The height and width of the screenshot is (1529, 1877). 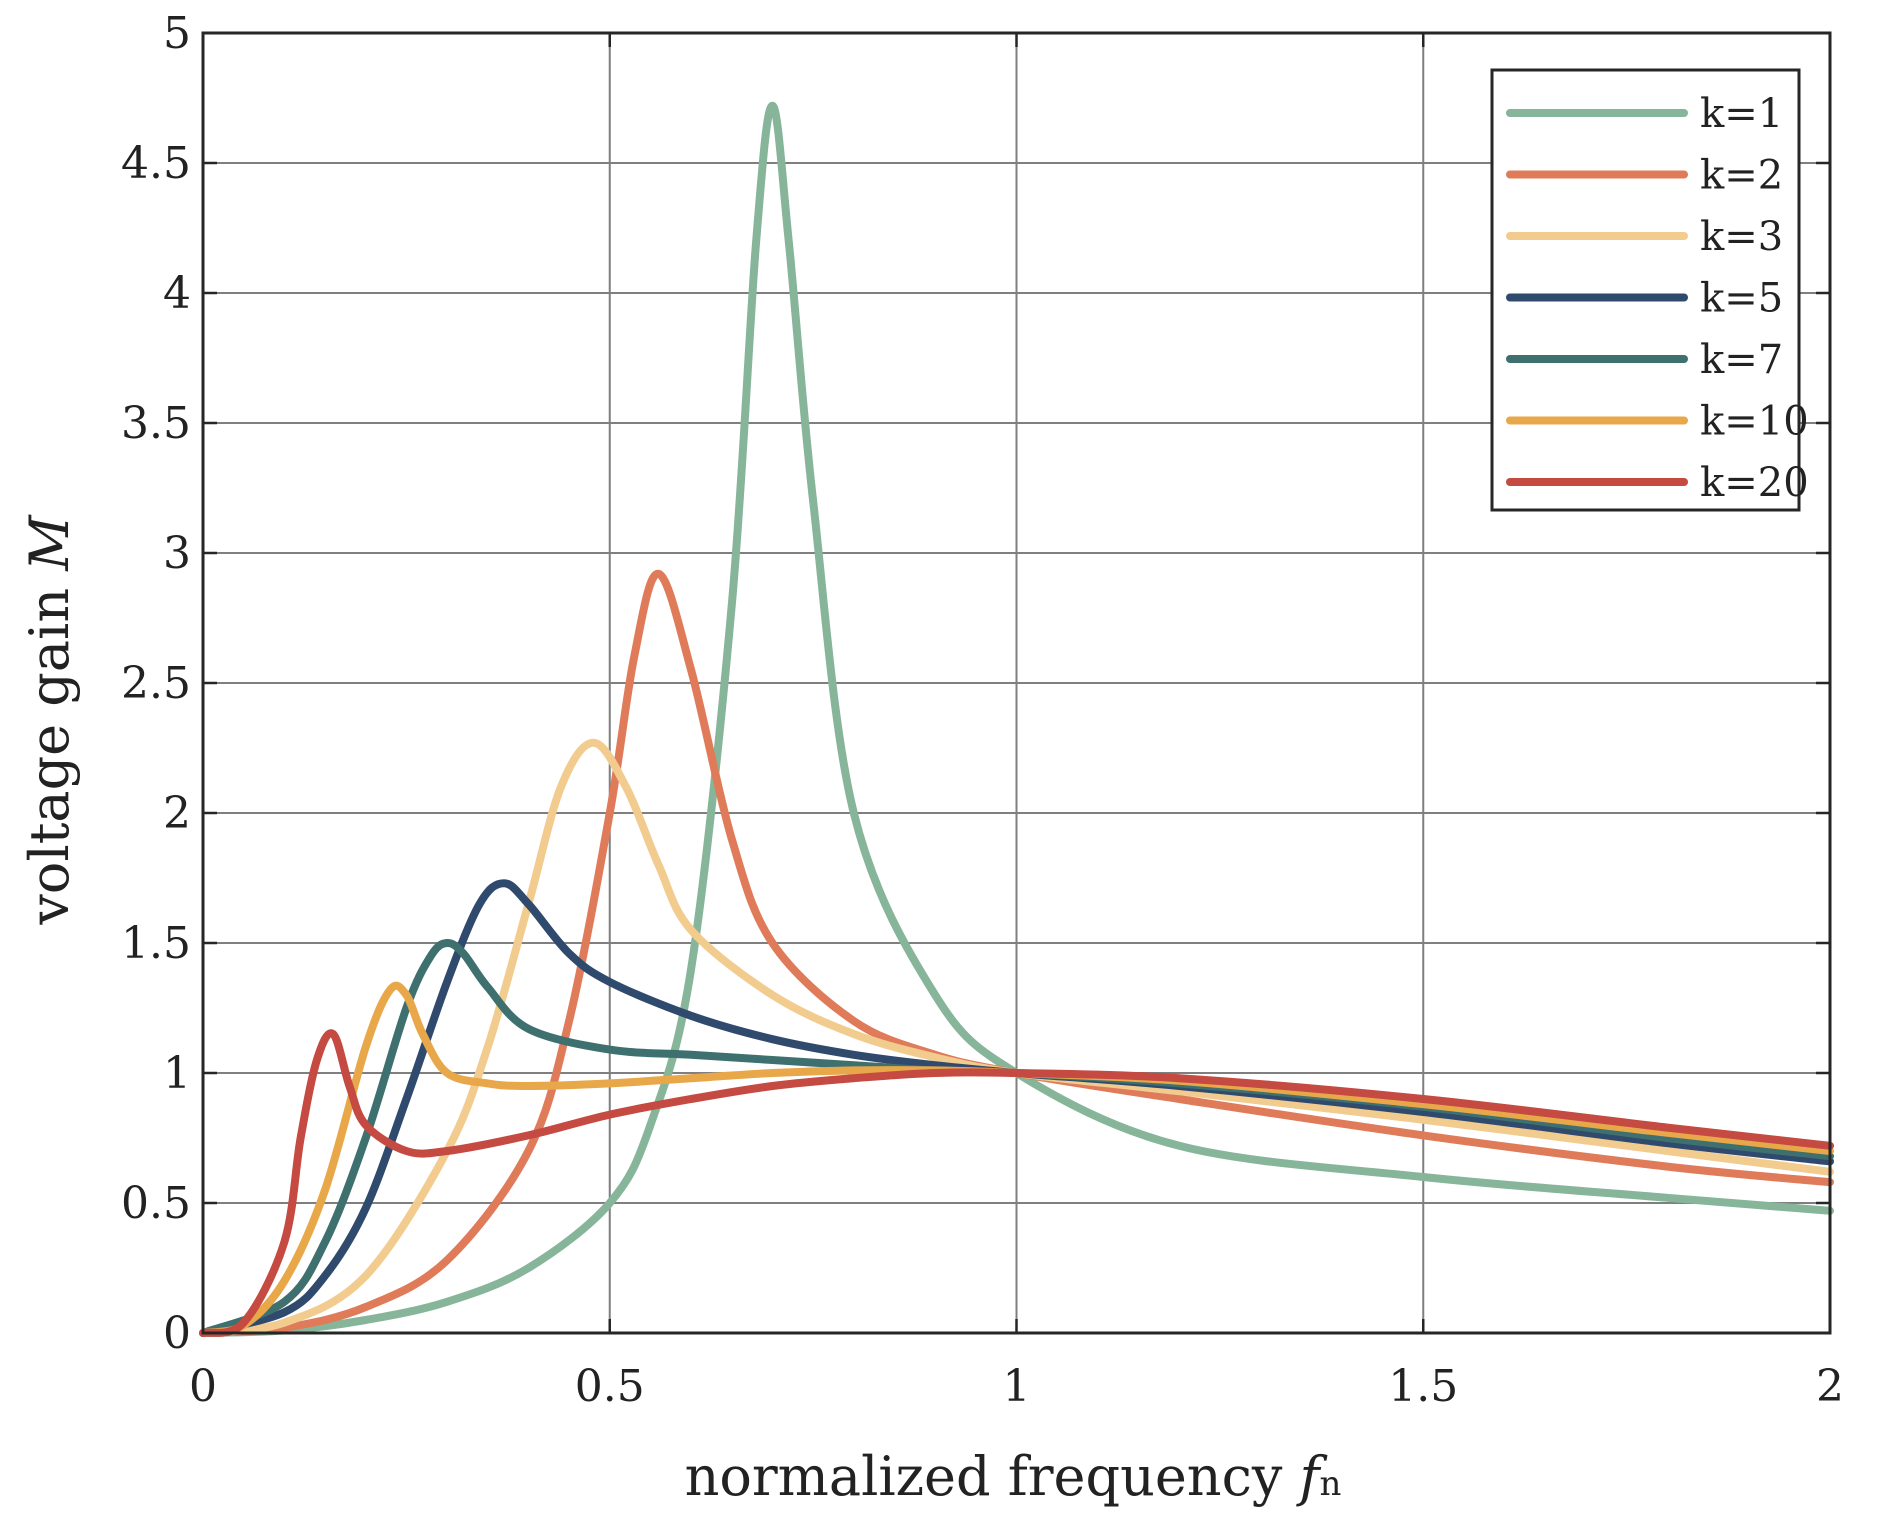 What do you see at coordinates (1754, 422) in the screenshot?
I see `legend-label-k10: k=10` at bounding box center [1754, 422].